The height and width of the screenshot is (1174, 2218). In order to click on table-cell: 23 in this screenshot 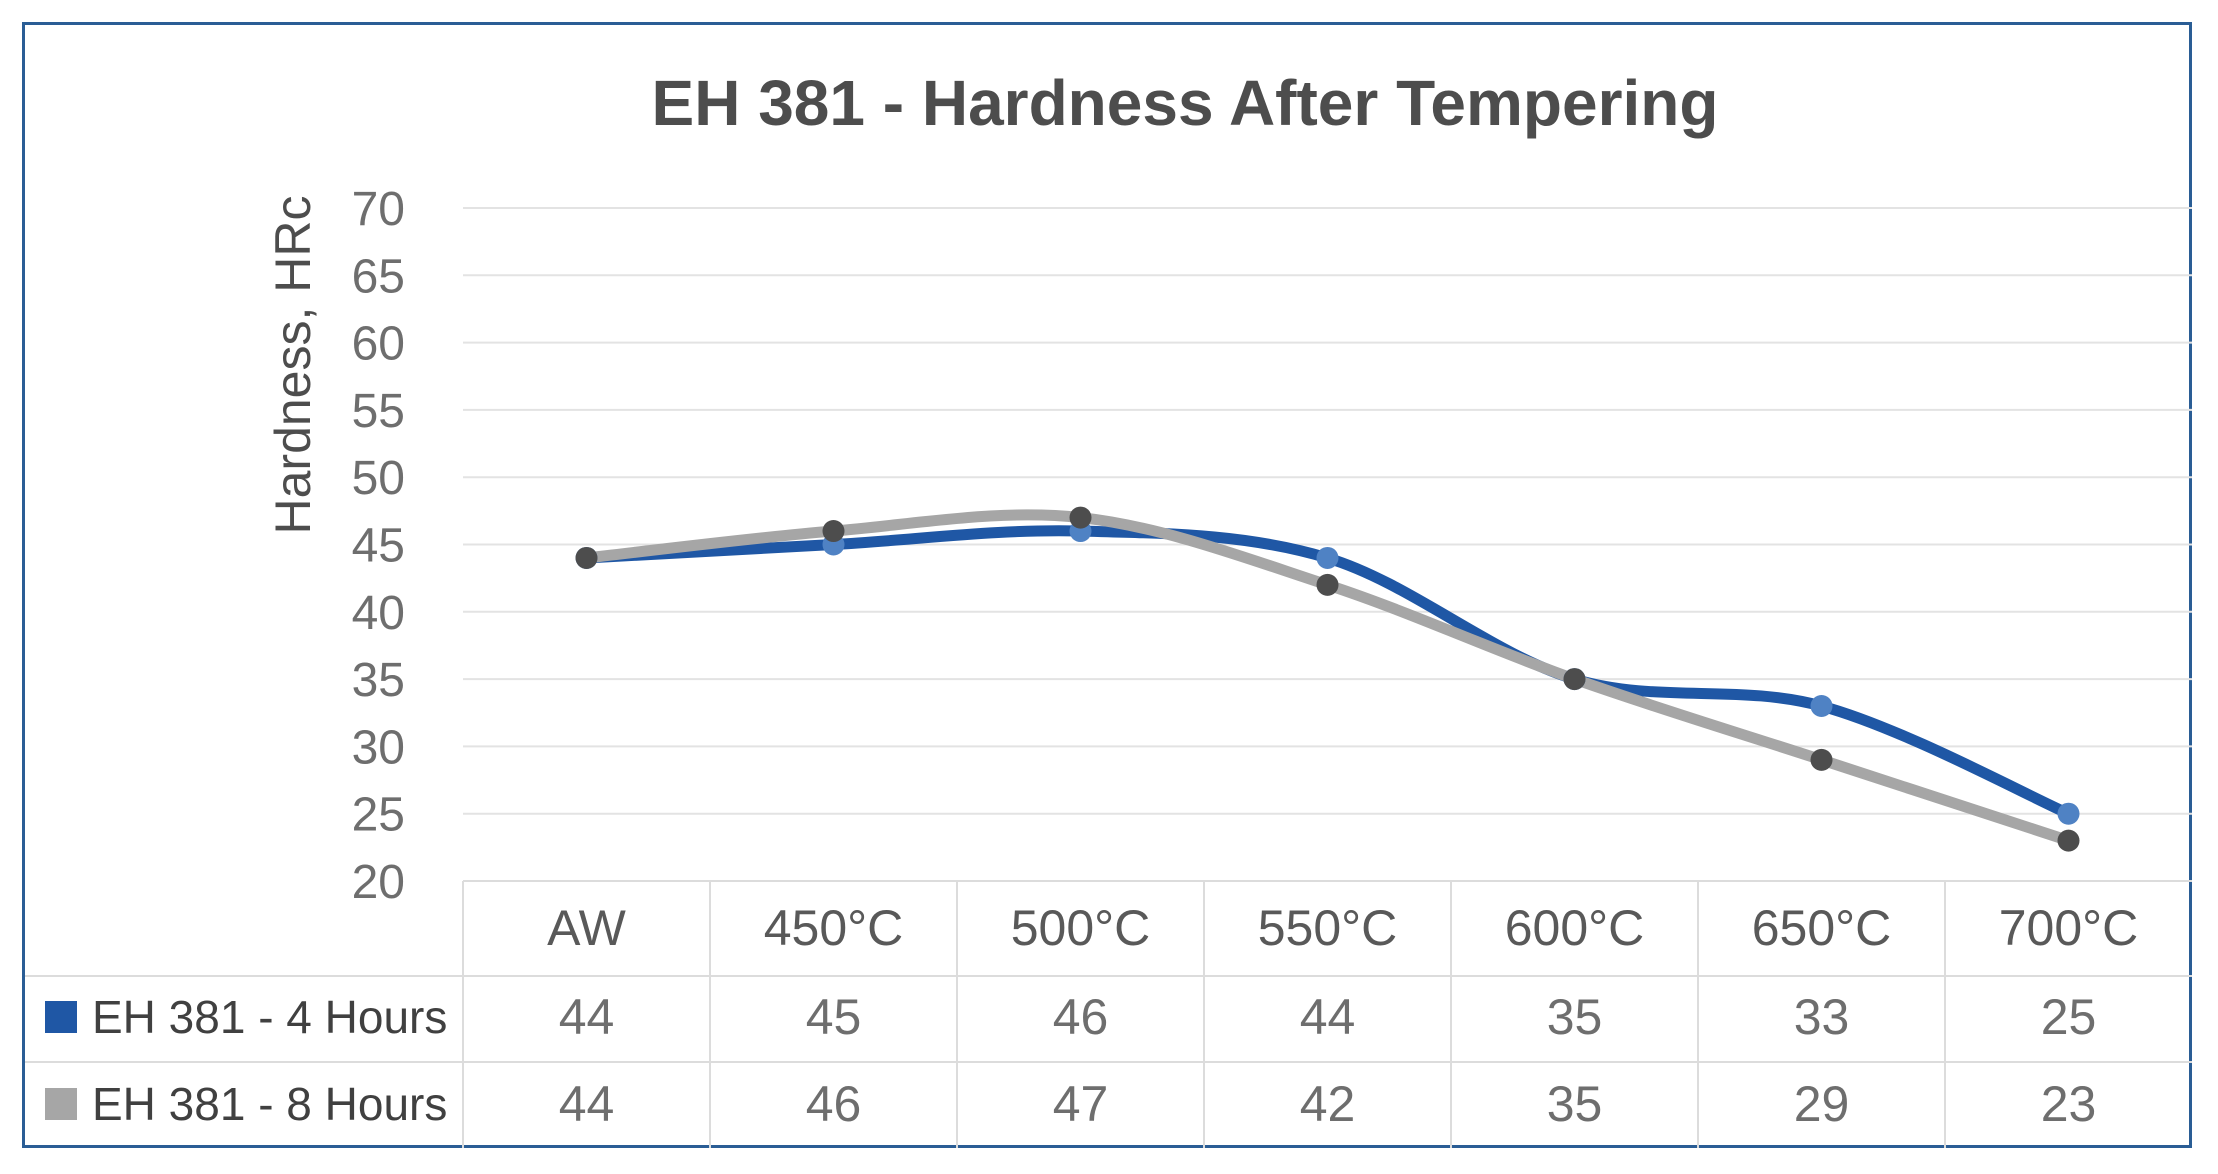, I will do `click(2069, 1104)`.